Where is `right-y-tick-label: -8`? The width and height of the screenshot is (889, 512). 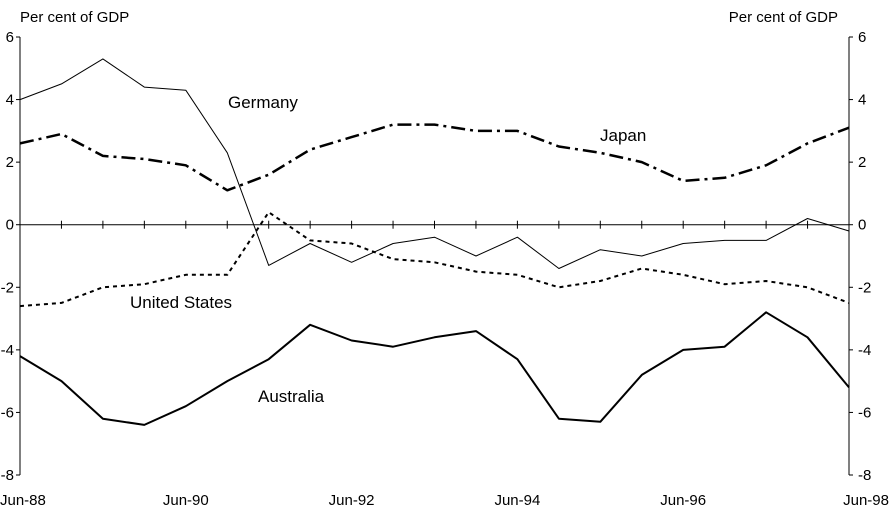
right-y-tick-label: -8 is located at coordinates (864, 475).